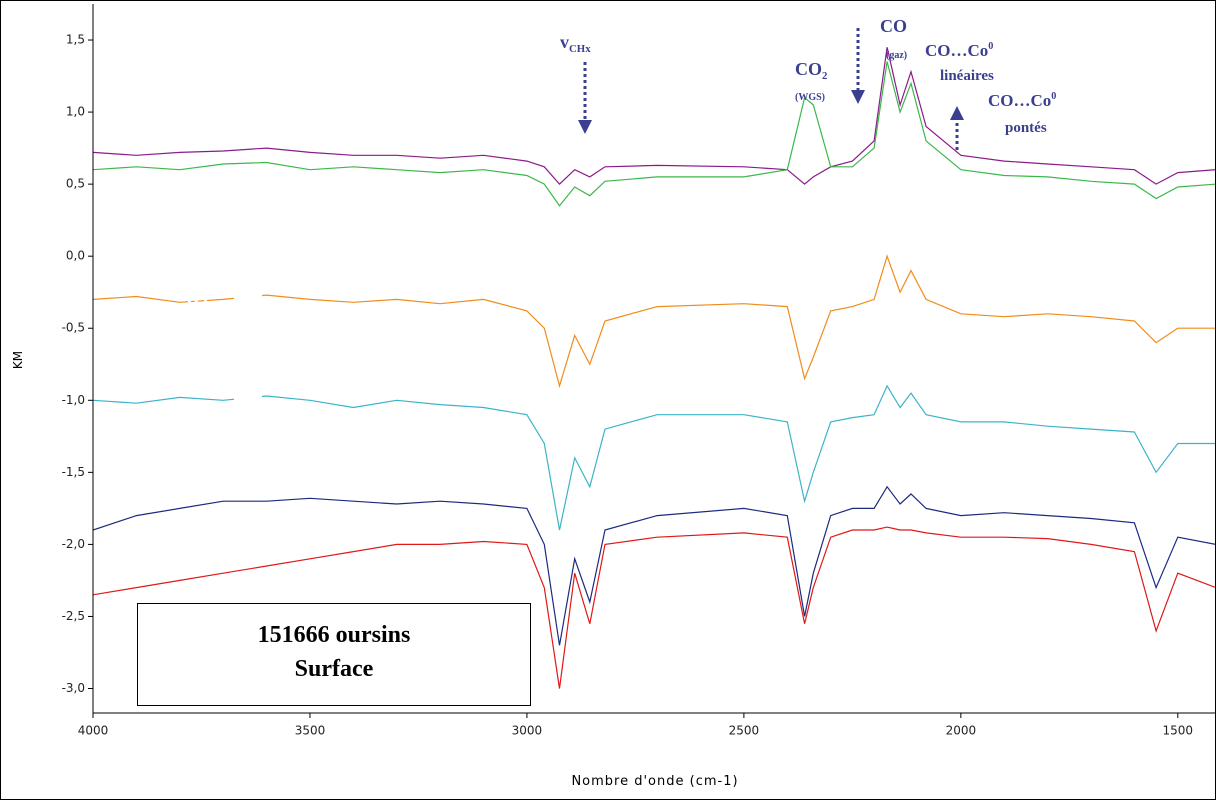 This screenshot has height=800, width=1216. I want to click on x-tick-label: 3500, so click(310, 731).